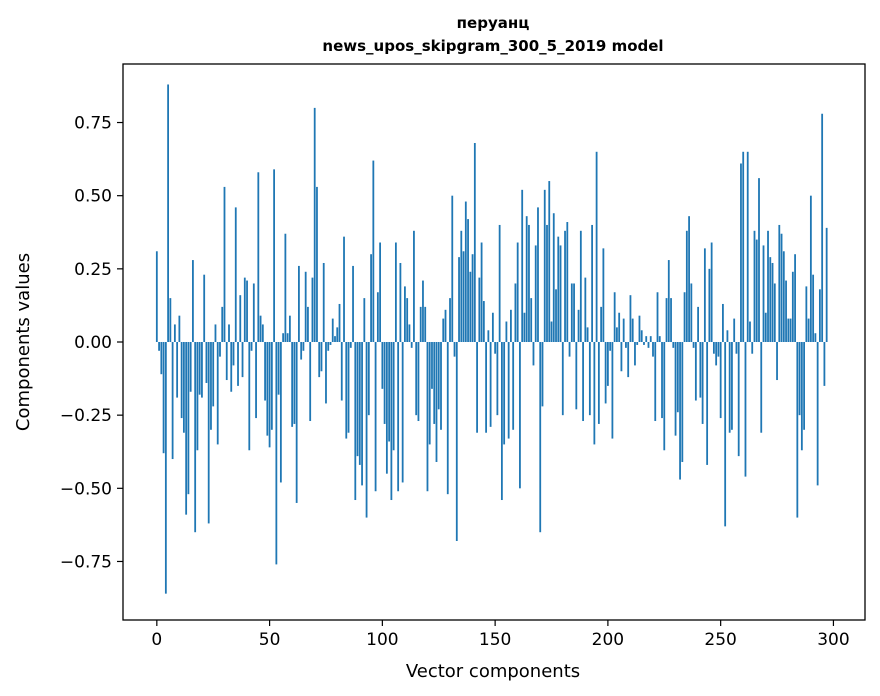  What do you see at coordinates (500, 635) in the screenshot?
I see `x-axis-ticks: 0 50 100 150 200 250 300` at bounding box center [500, 635].